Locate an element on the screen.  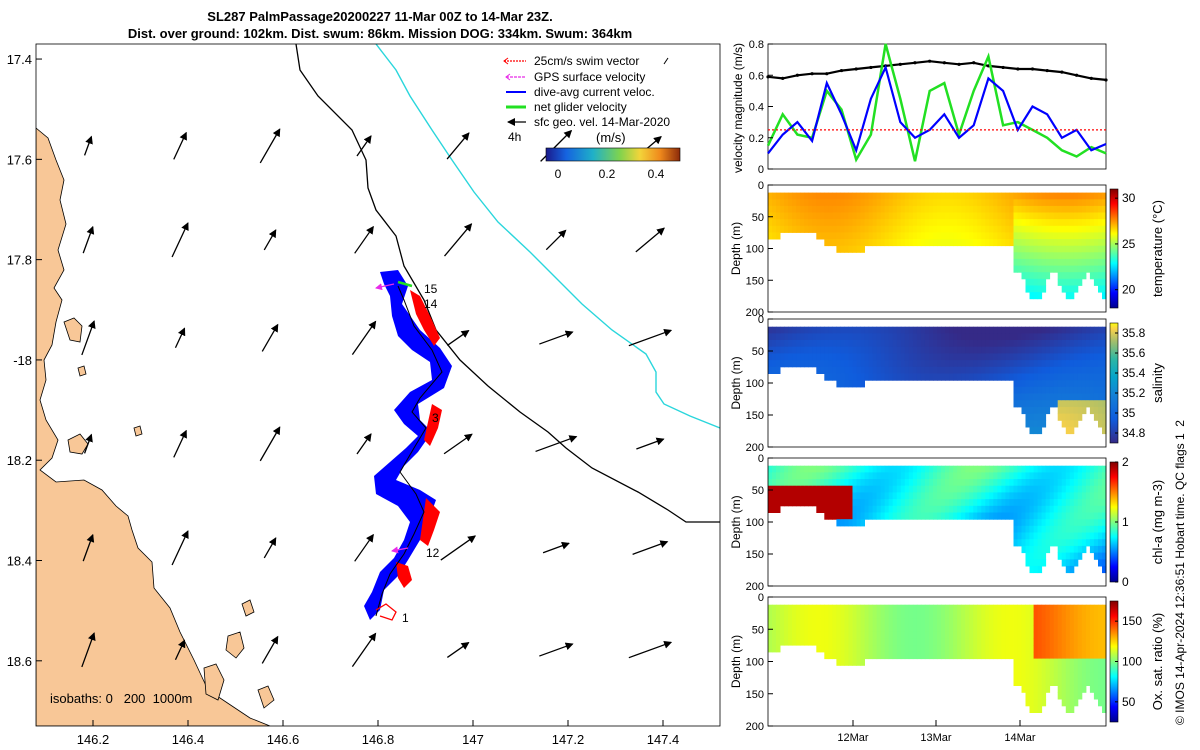
section-ytick-label: 0 is located at coordinates (761, 320).